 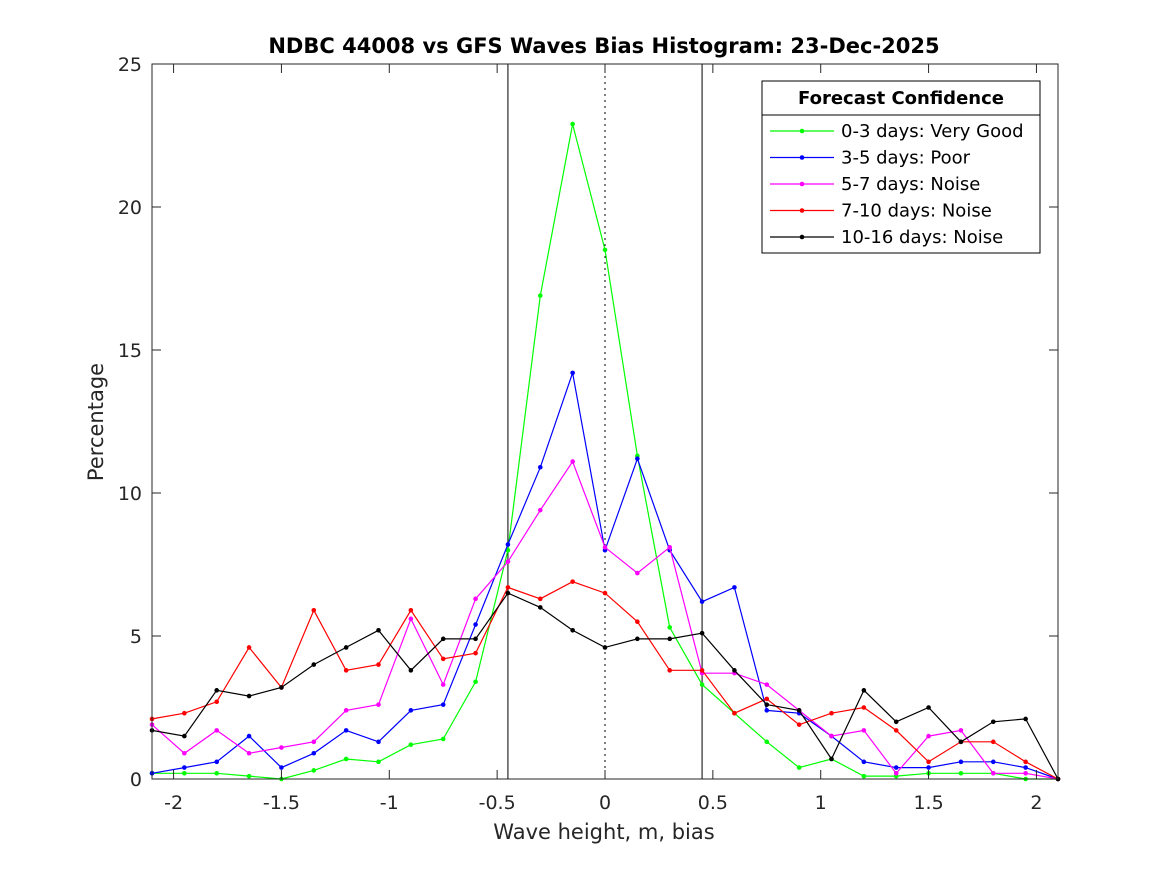 What do you see at coordinates (910, 184) in the screenshot?
I see `legend-entry-label: 5-7 days: Noise` at bounding box center [910, 184].